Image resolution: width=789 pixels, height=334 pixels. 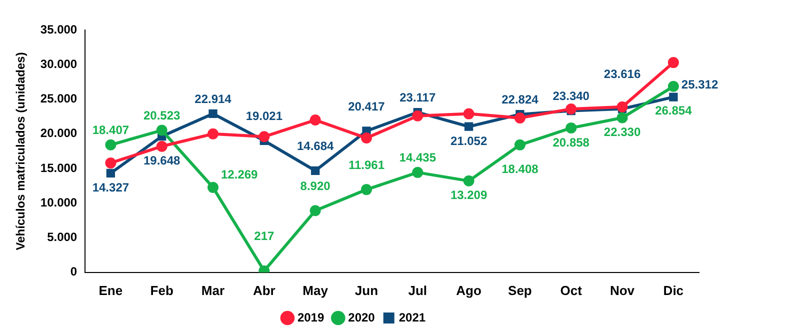 What do you see at coordinates (162, 290) in the screenshot?
I see `x-tick-label: Feb` at bounding box center [162, 290].